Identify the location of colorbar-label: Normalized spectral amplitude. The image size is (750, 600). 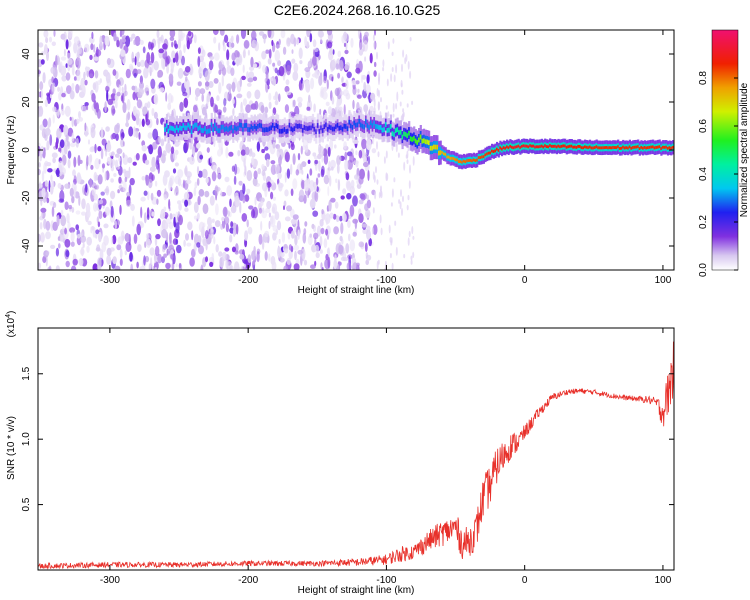
(744, 149).